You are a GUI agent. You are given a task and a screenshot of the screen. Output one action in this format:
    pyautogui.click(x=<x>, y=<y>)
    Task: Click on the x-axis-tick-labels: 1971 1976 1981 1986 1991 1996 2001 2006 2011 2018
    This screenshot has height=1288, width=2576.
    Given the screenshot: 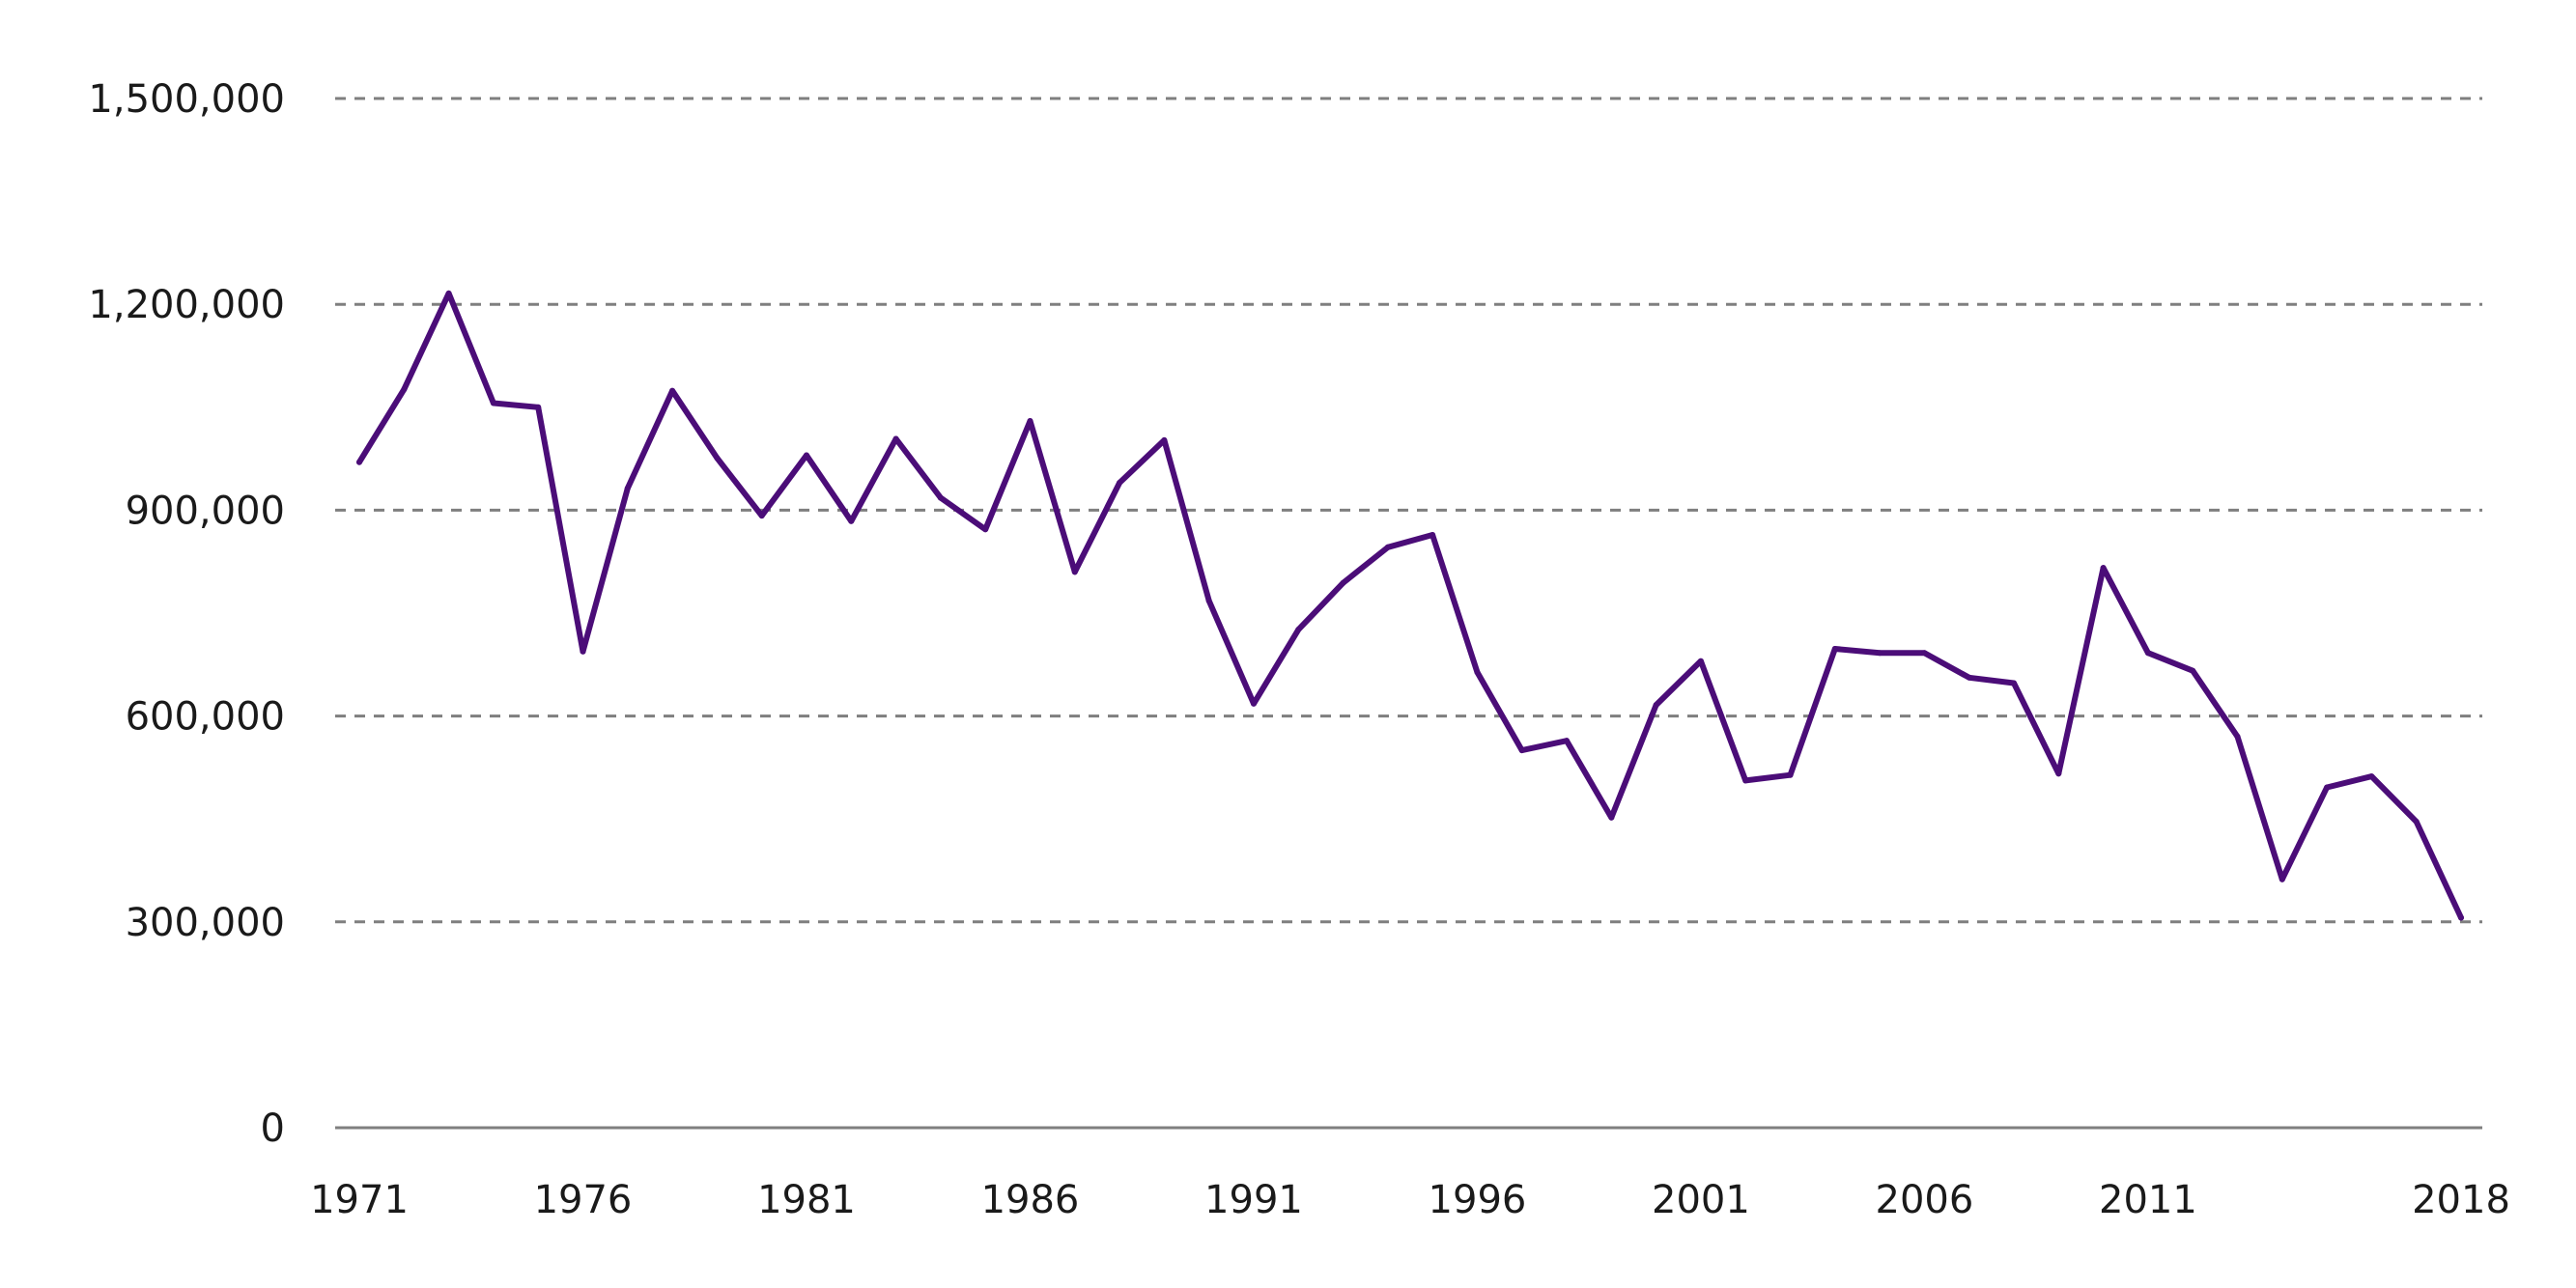 What is the action you would take?
    pyautogui.click(x=1410, y=1200)
    